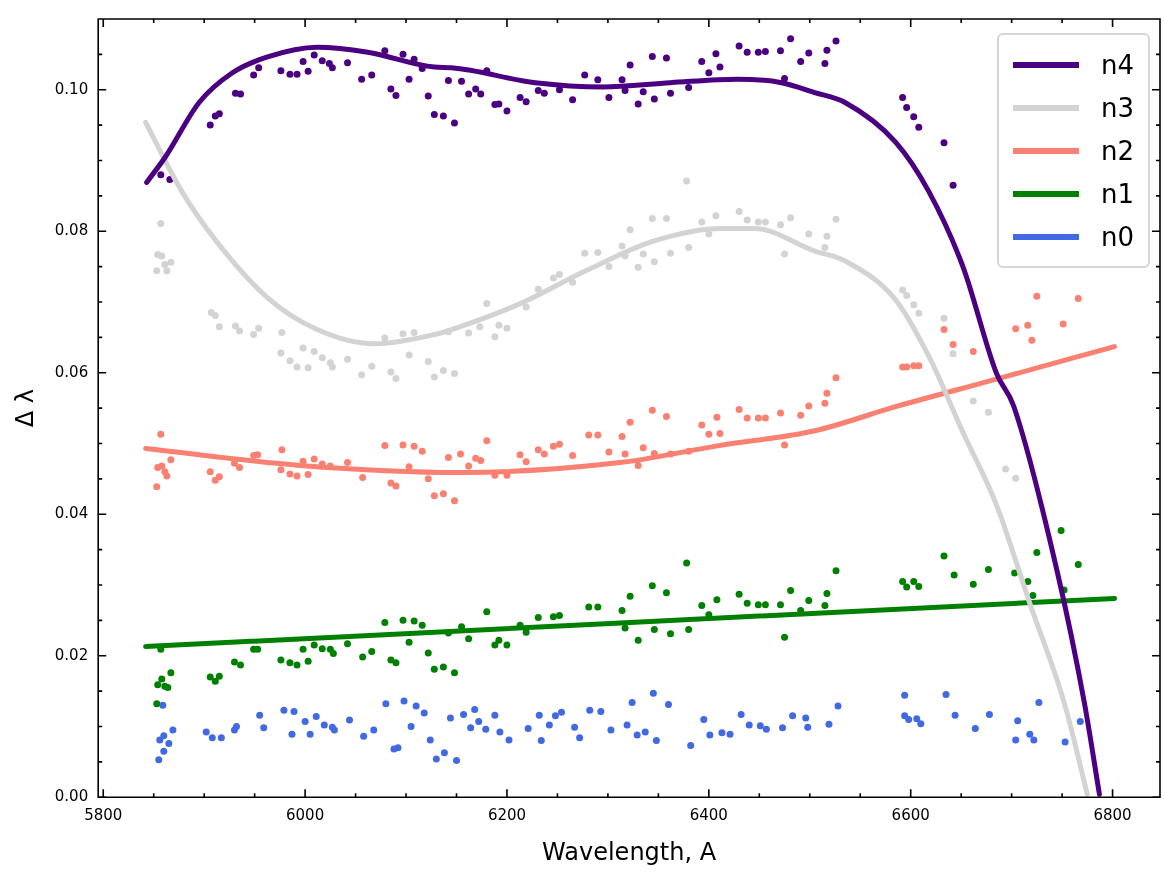  I want to click on x-tick-label: 6600, so click(910, 815).